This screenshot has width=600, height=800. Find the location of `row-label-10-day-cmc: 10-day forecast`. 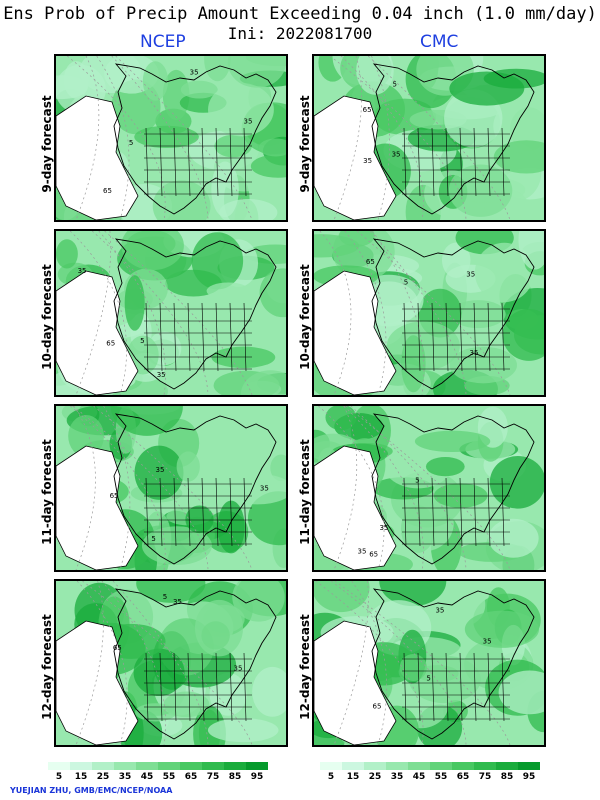

row-label-10-day-cmc: 10-day forecast is located at coordinates (305, 317).